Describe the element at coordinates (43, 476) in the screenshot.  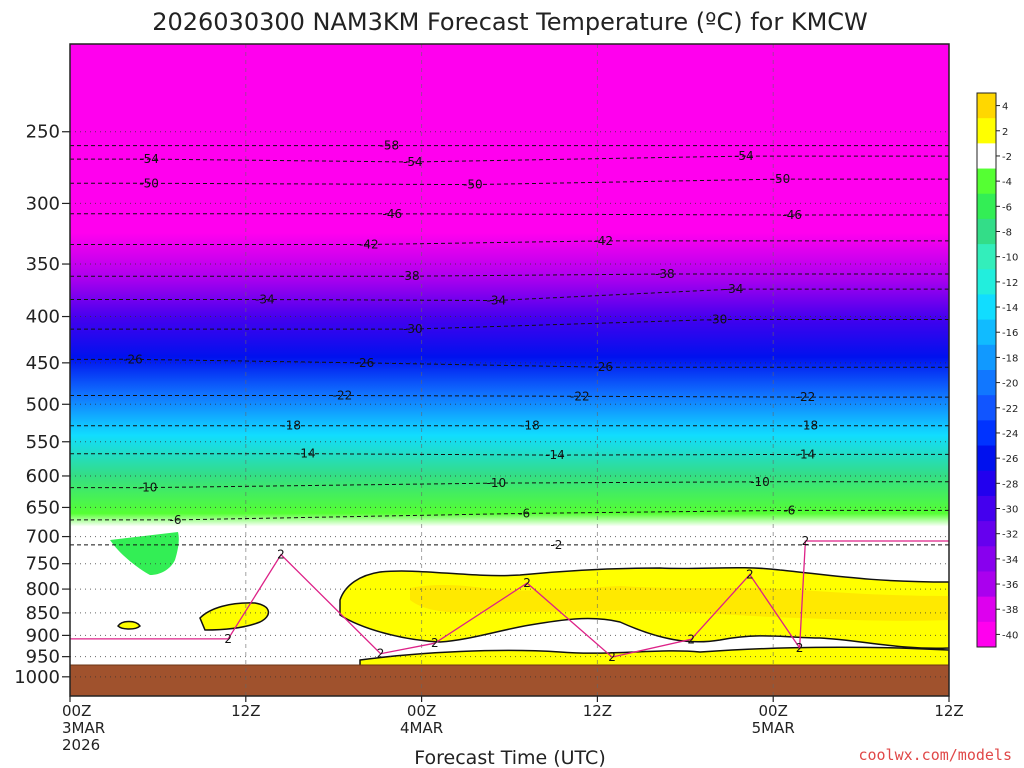
I see `y-tick-label: 600` at that location.